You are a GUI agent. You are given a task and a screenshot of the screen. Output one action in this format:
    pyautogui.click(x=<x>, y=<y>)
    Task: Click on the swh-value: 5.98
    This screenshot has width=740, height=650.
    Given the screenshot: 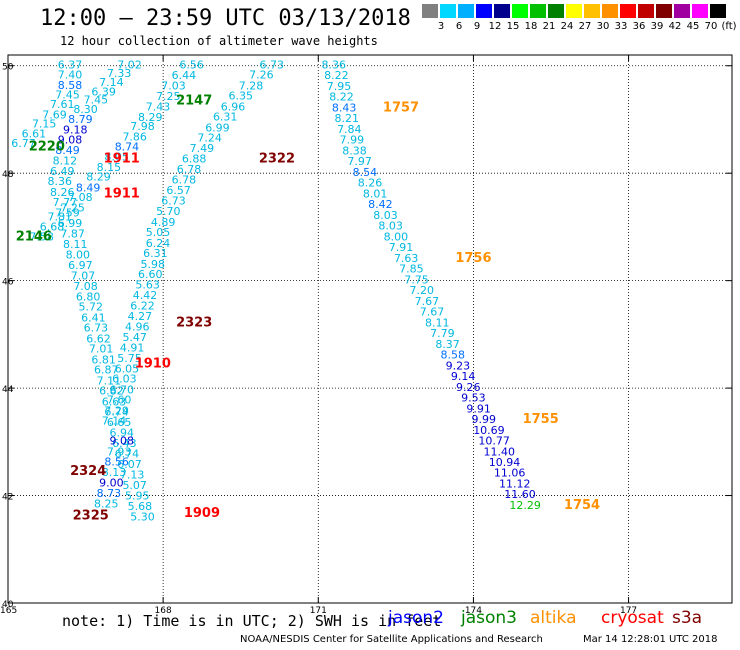 What is the action you would take?
    pyautogui.click(x=153, y=264)
    